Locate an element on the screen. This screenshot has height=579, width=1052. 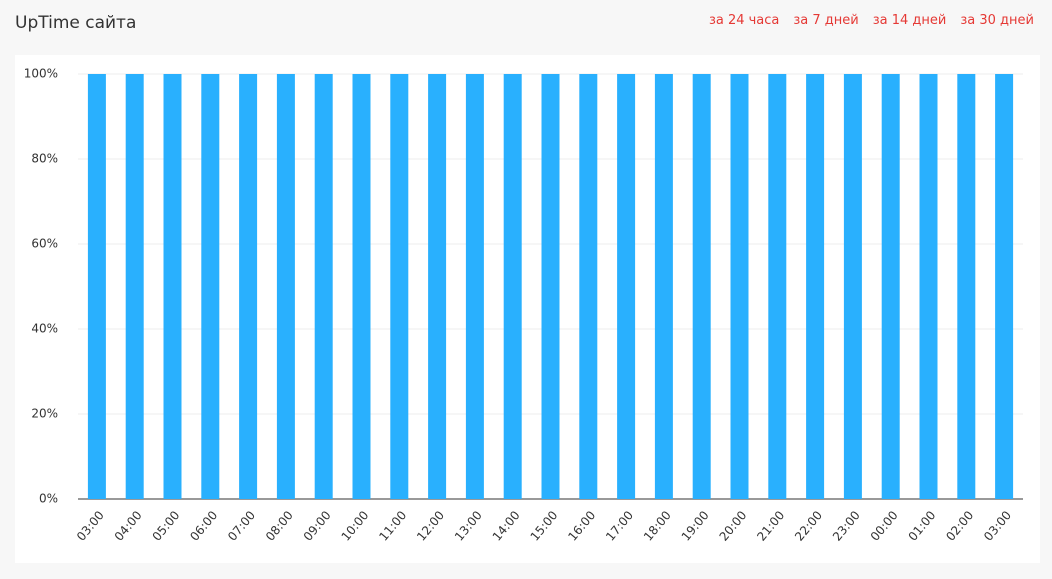
x-tick-label: 12:00 is located at coordinates (430, 525).